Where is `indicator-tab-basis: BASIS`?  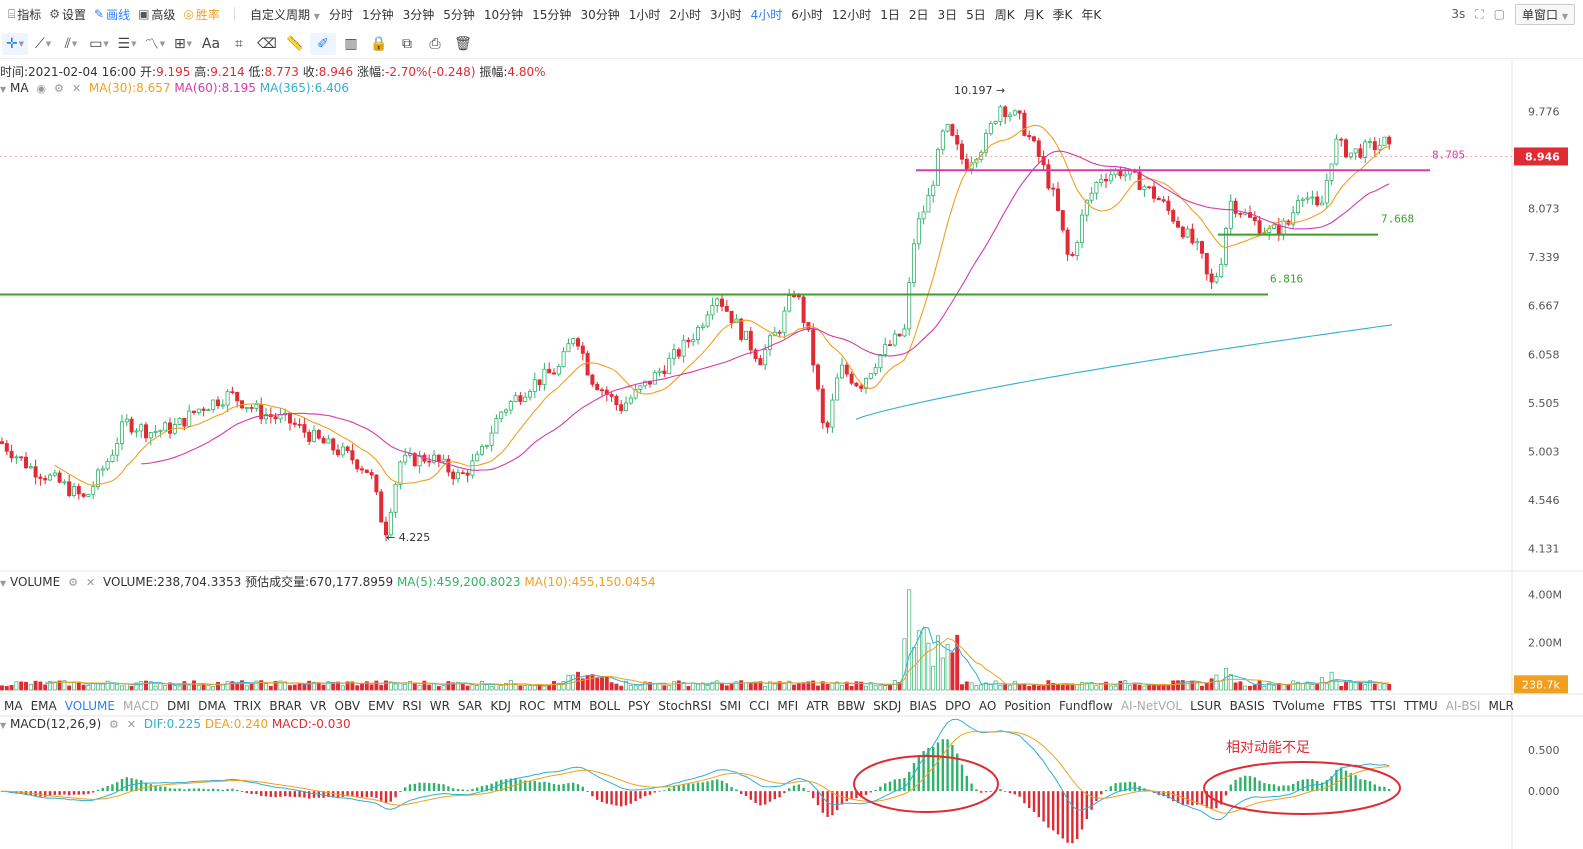 indicator-tab-basis: BASIS is located at coordinates (1247, 706).